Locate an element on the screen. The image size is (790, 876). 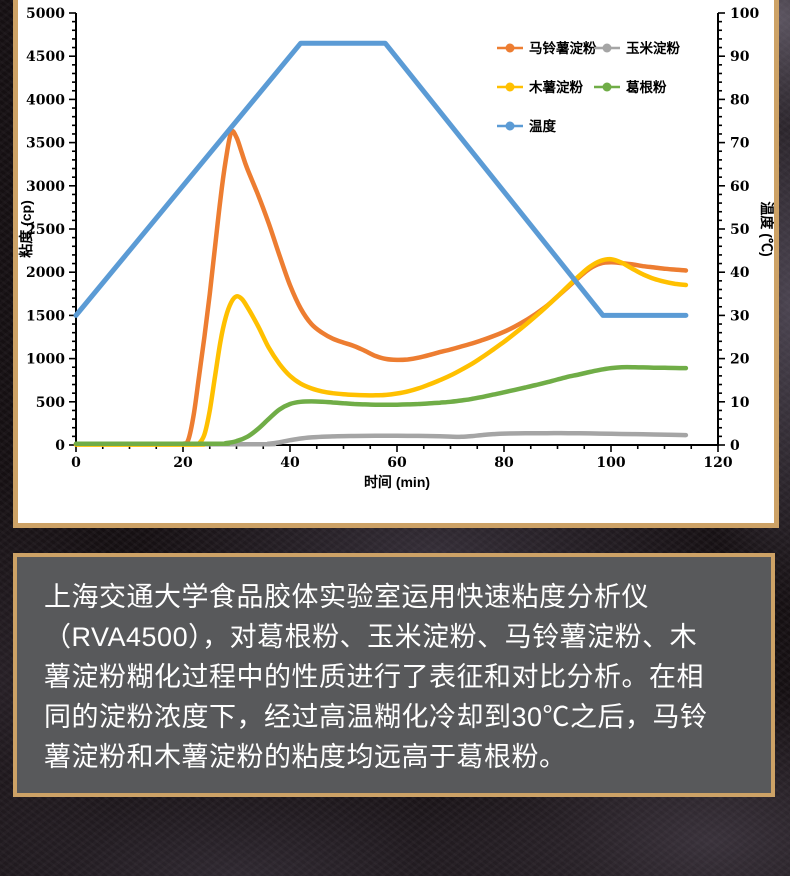
y-right-tick-label: 70 is located at coordinates (740, 144).